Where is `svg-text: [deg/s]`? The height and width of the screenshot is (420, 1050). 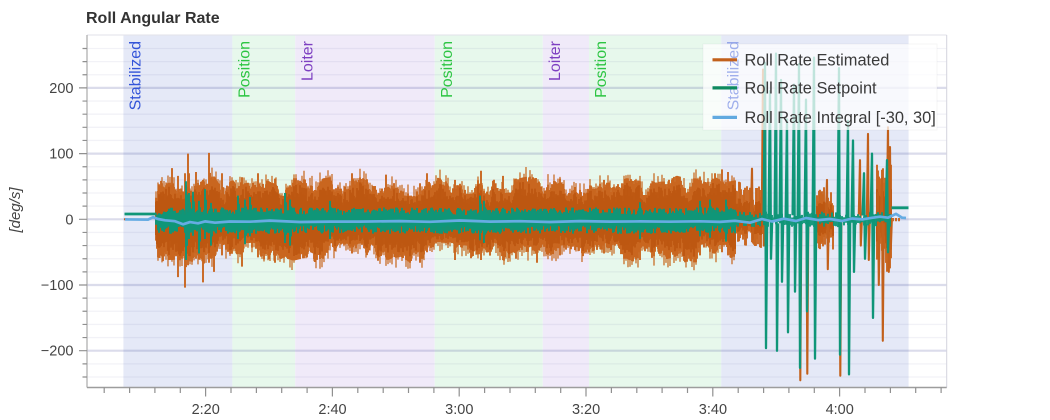 svg-text: [deg/s] is located at coordinates (15, 210).